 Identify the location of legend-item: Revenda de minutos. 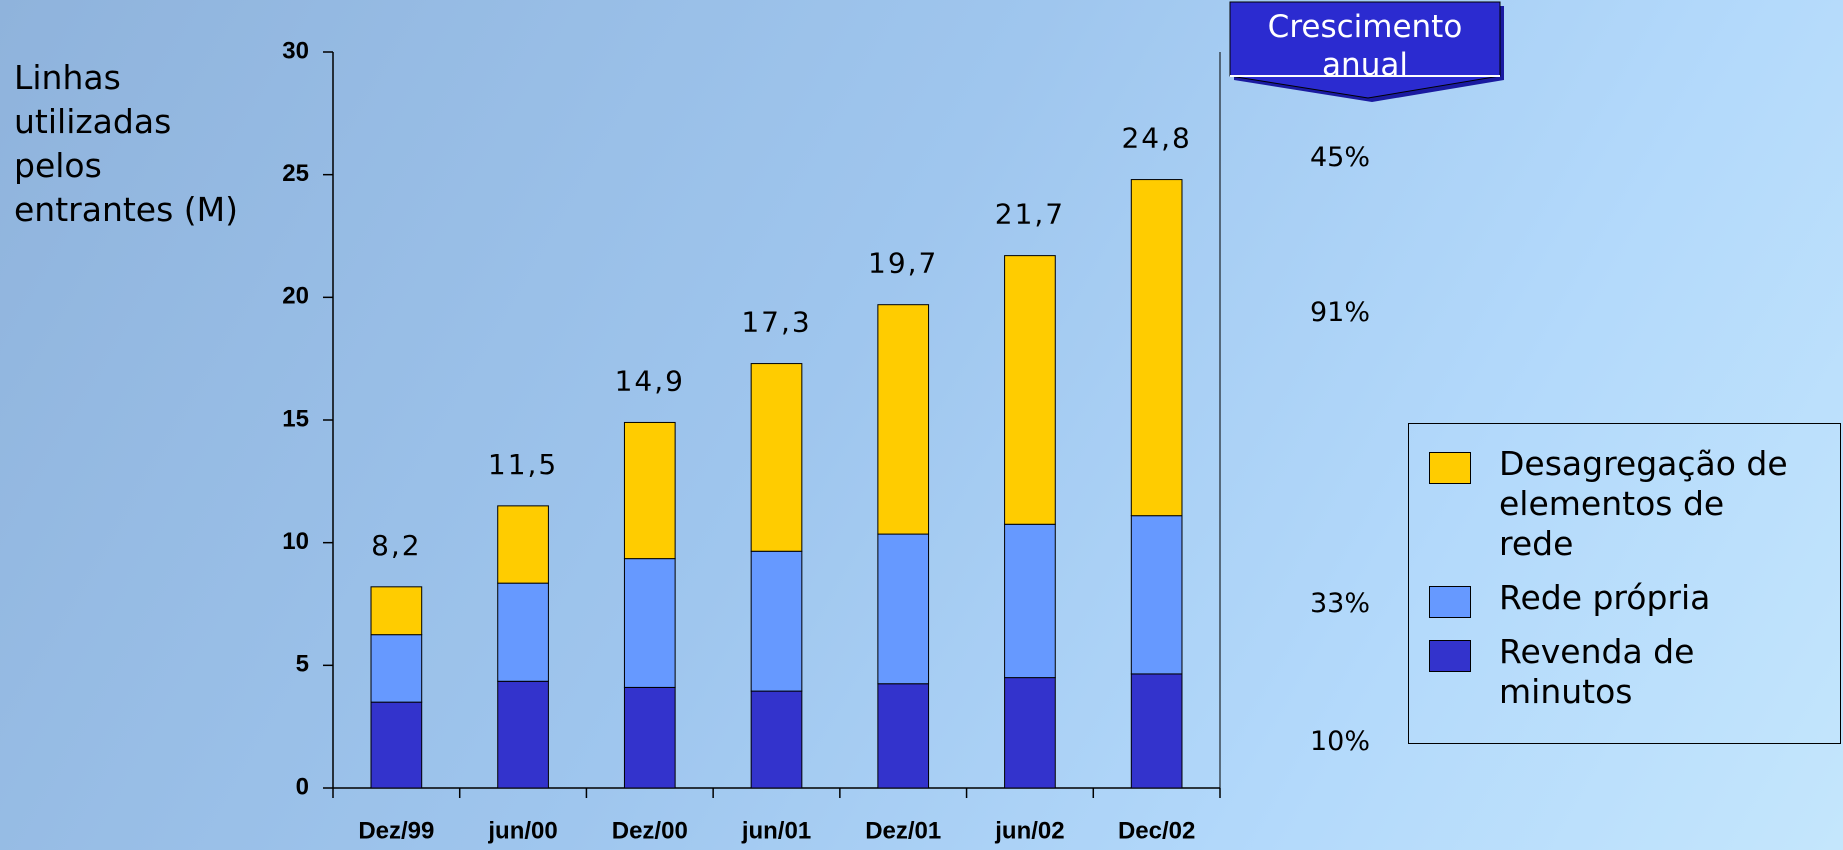
(1629, 672).